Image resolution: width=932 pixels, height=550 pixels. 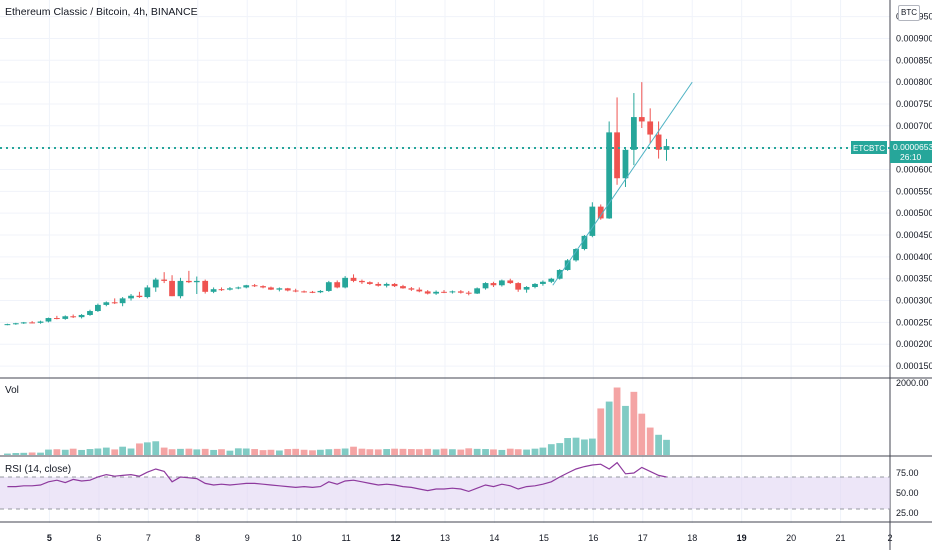 I want to click on time-axis-label: 7, so click(x=148, y=538).